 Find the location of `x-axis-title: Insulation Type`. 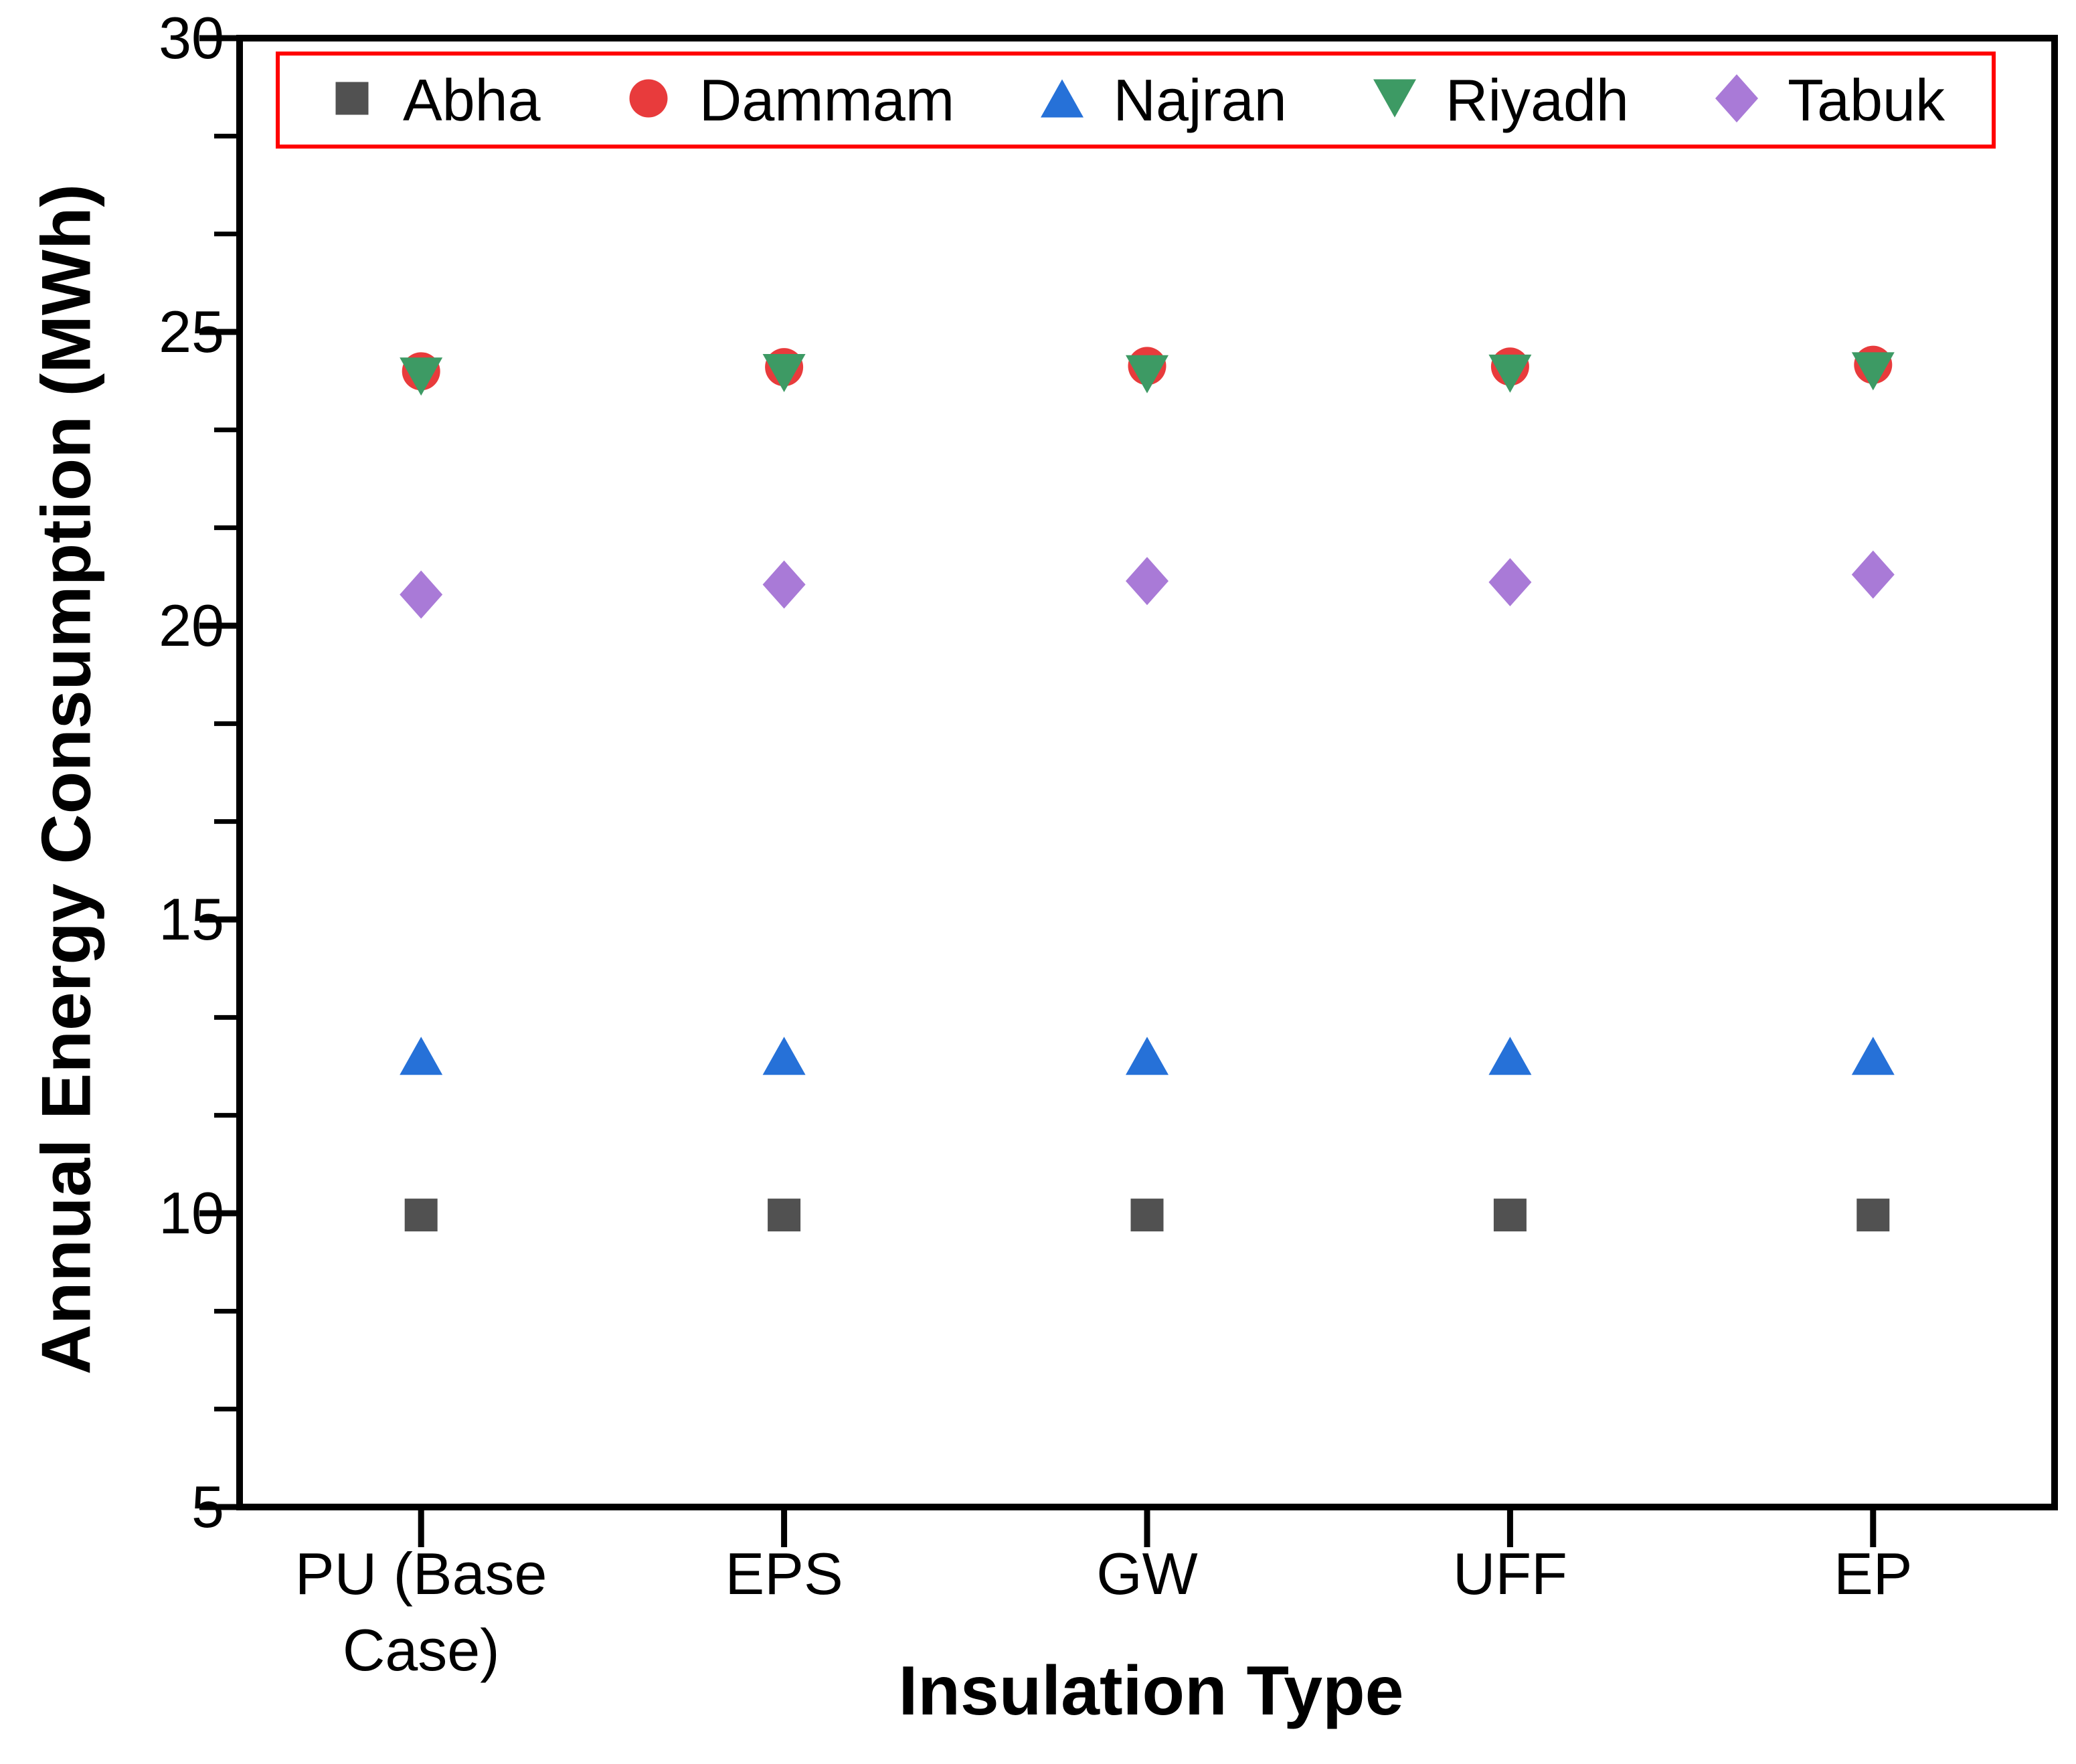

x-axis-title: Insulation Type is located at coordinates (1151, 1691).